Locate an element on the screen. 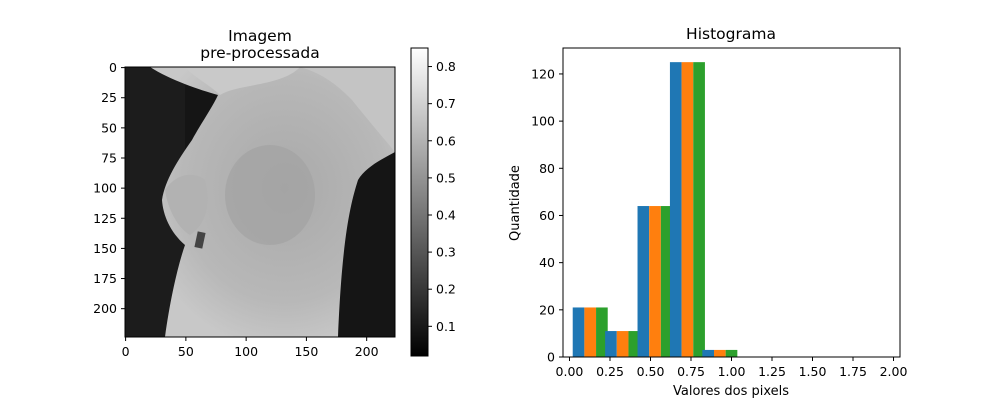  histogram-y-tick-label: 40 is located at coordinates (547, 262).